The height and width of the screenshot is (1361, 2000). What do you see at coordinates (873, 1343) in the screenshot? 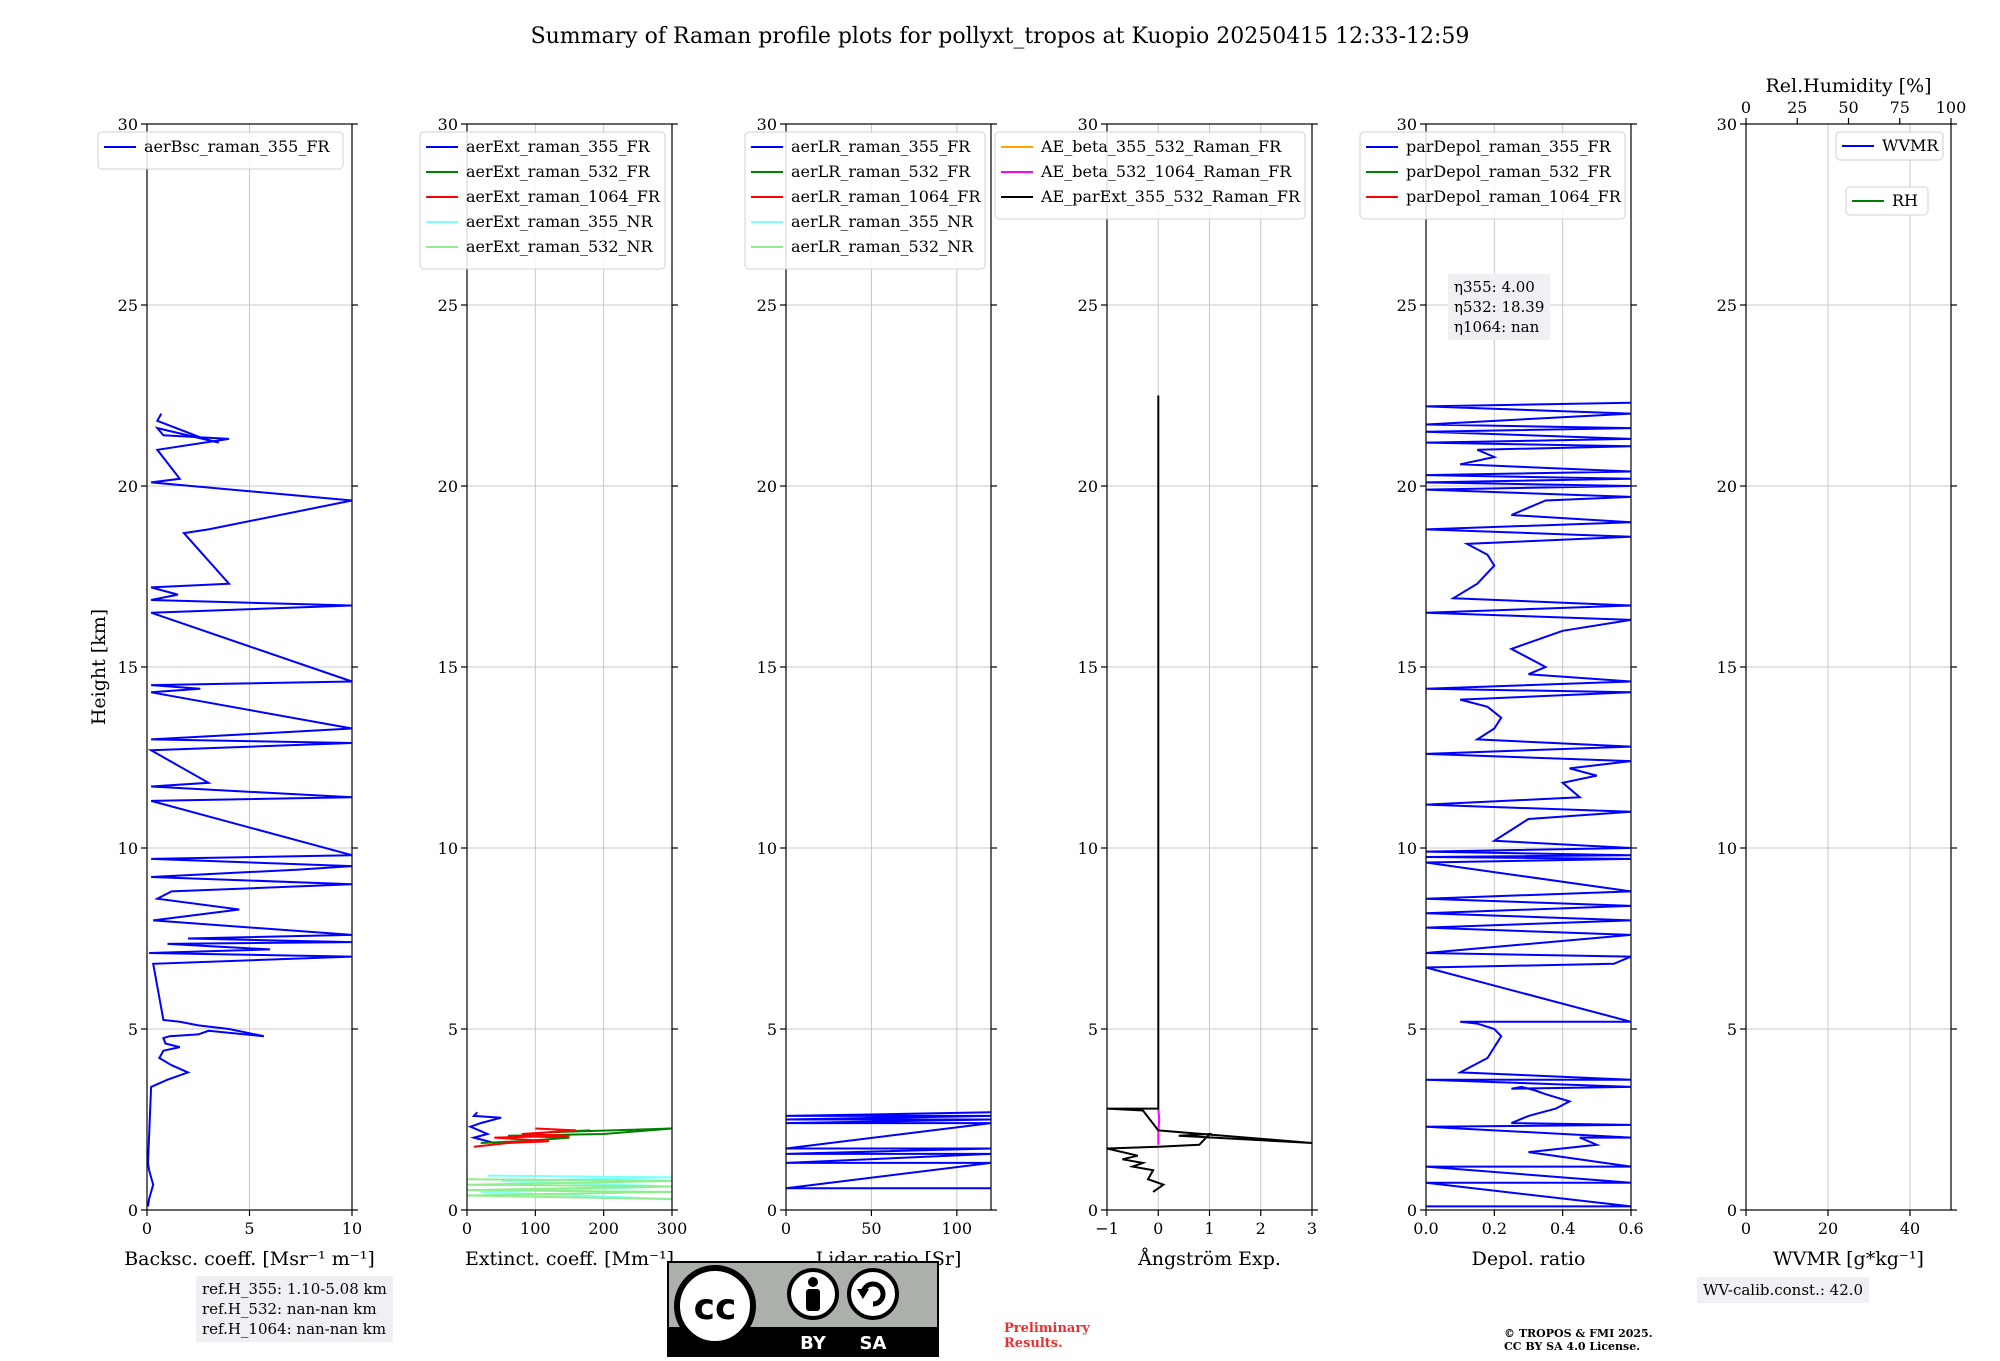
I see `sa-label: SA` at bounding box center [873, 1343].